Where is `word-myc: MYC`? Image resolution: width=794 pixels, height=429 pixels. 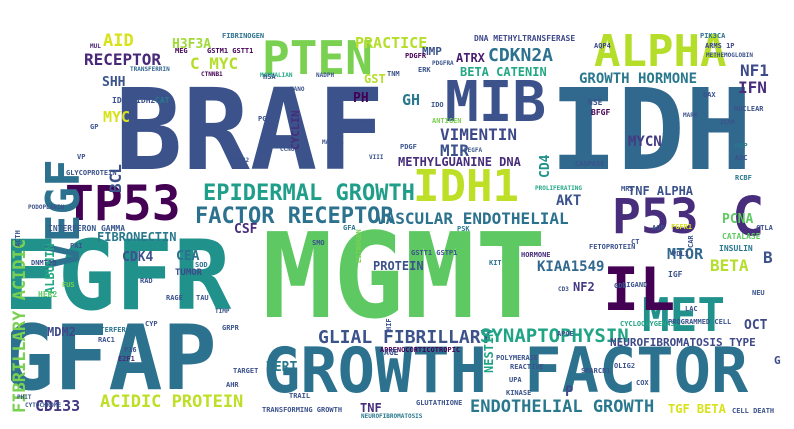
word-myc: MYC is located at coordinates (117, 117).